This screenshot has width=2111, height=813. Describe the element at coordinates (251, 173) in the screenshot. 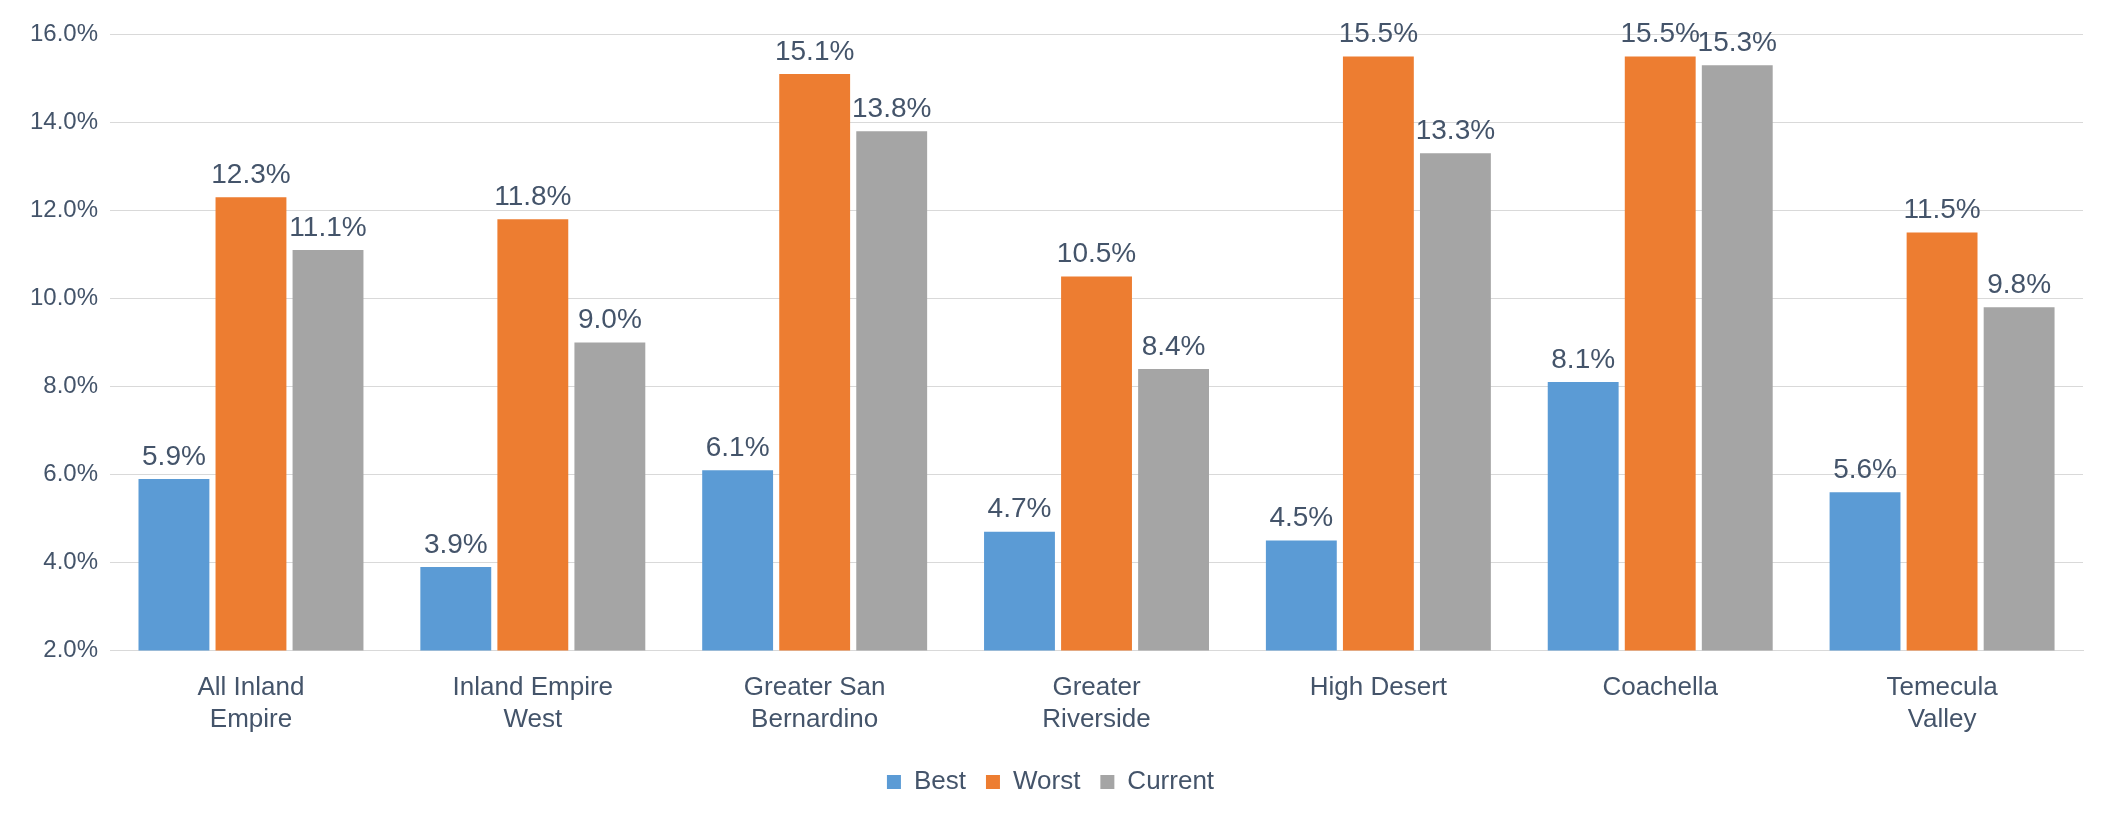

I see `data-label: 12.3%` at that location.